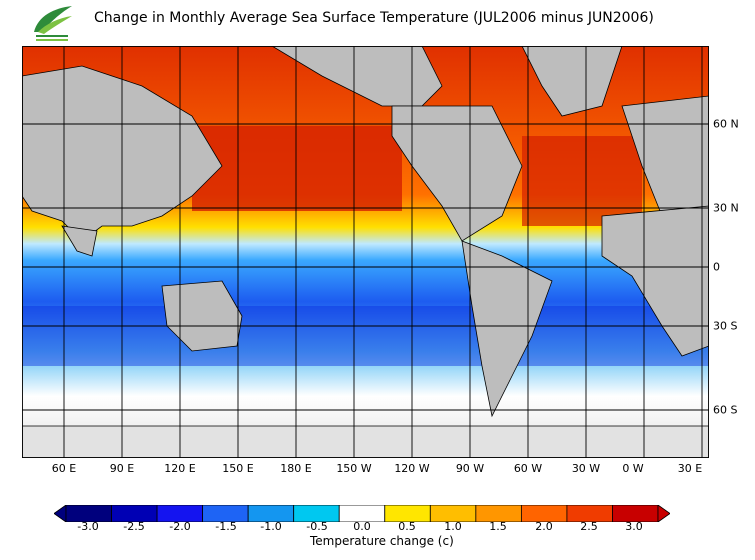 Image resolution: width=755 pixels, height=560 pixels. What do you see at coordinates (544, 526) in the screenshot?
I see `colorbar-tick: 2.0` at bounding box center [544, 526].